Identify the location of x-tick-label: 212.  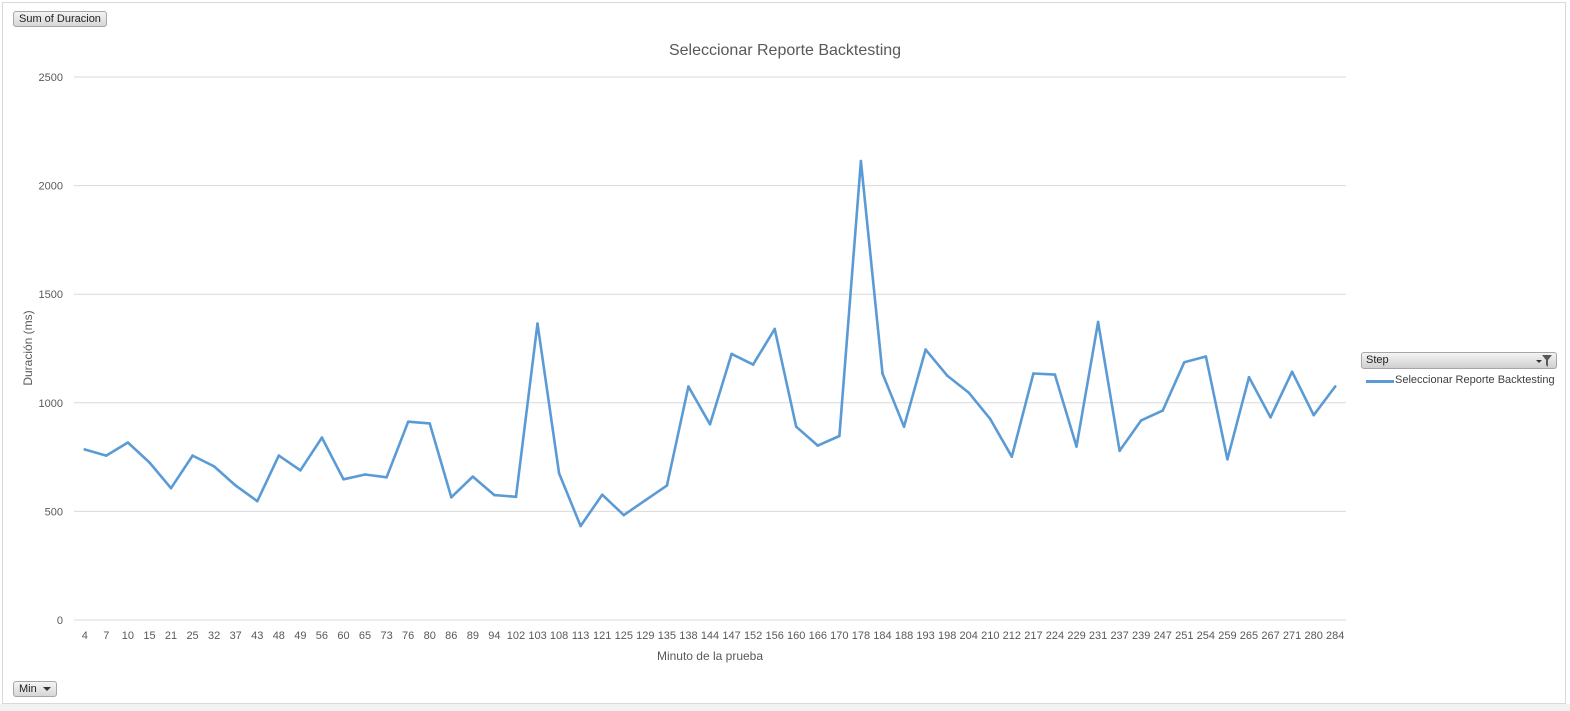
(1012, 636).